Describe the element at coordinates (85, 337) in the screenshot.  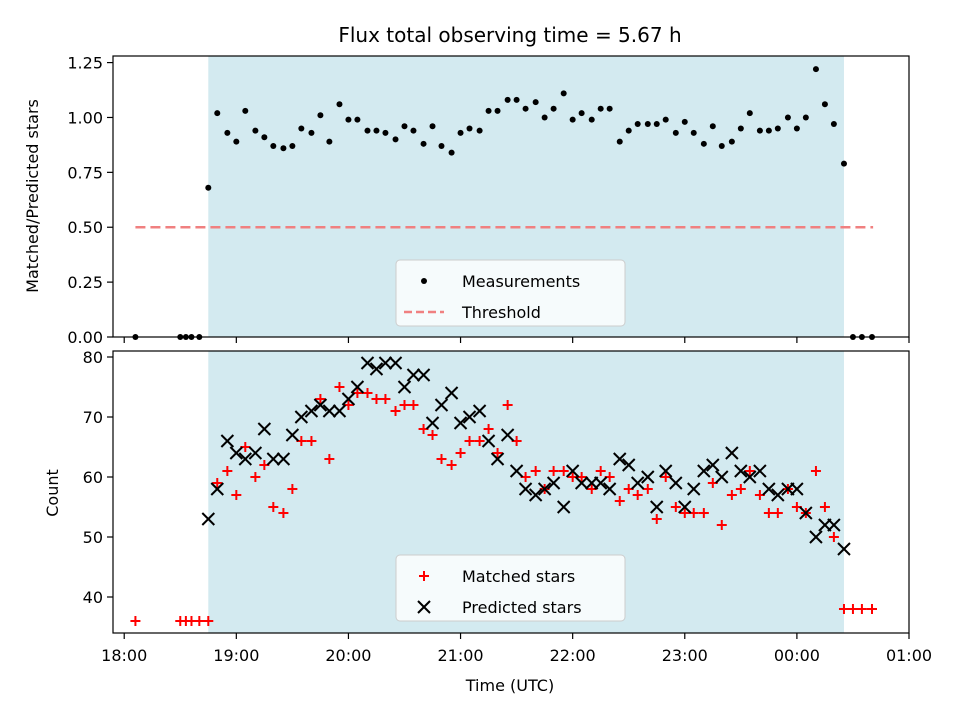
I see `y-tick-label: 0.00` at that location.